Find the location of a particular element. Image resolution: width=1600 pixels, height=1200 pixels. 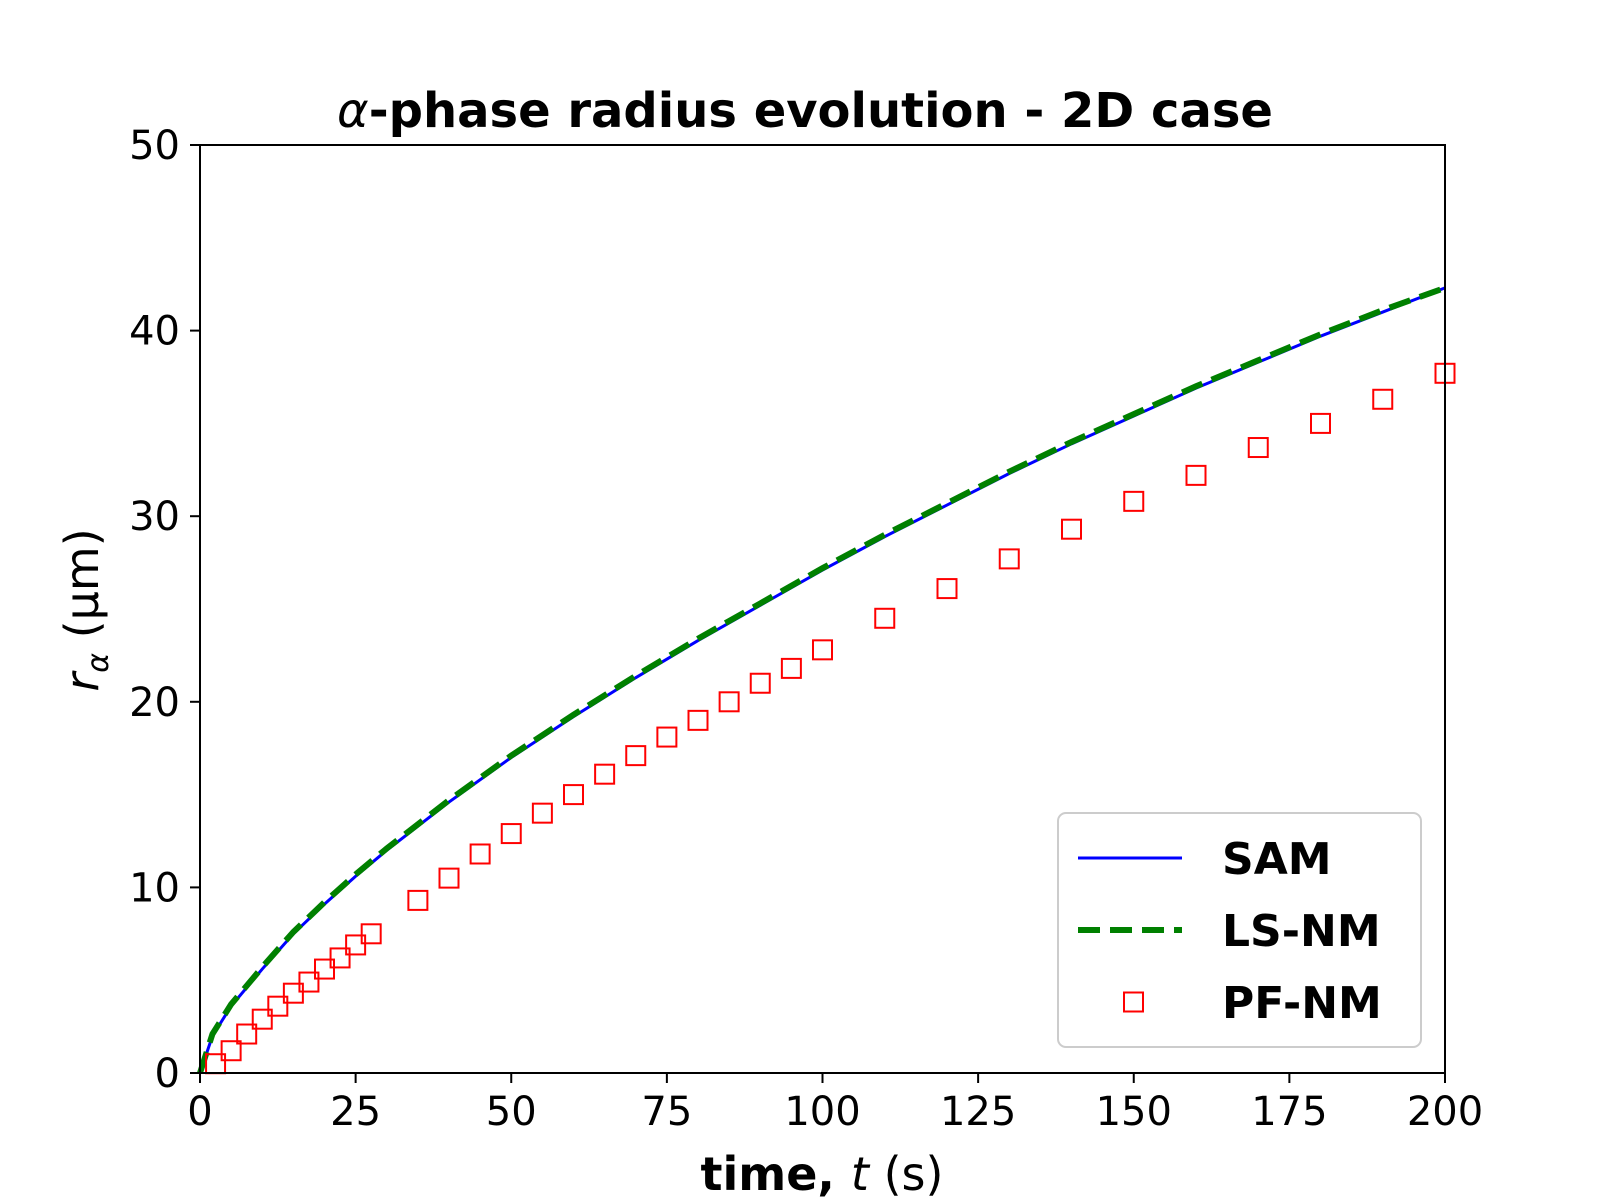

legend-label-sam: SAM is located at coordinates (1277, 859).